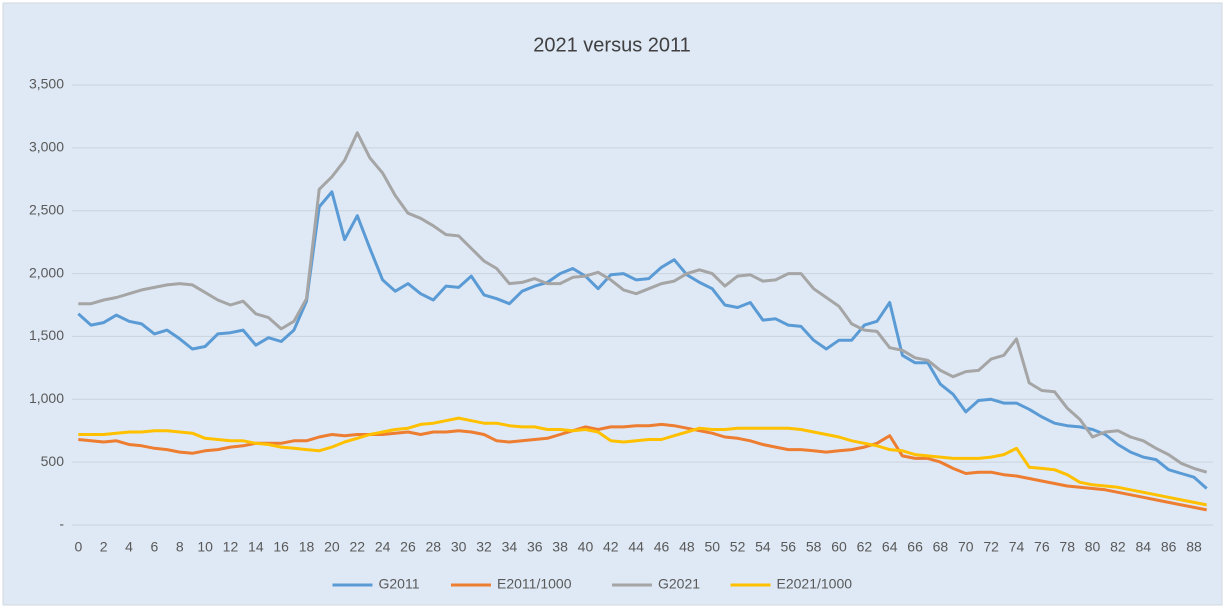 This screenshot has height=608, width=1225. What do you see at coordinates (534, 584) in the screenshot?
I see `legend-label: E2011/1000` at bounding box center [534, 584].